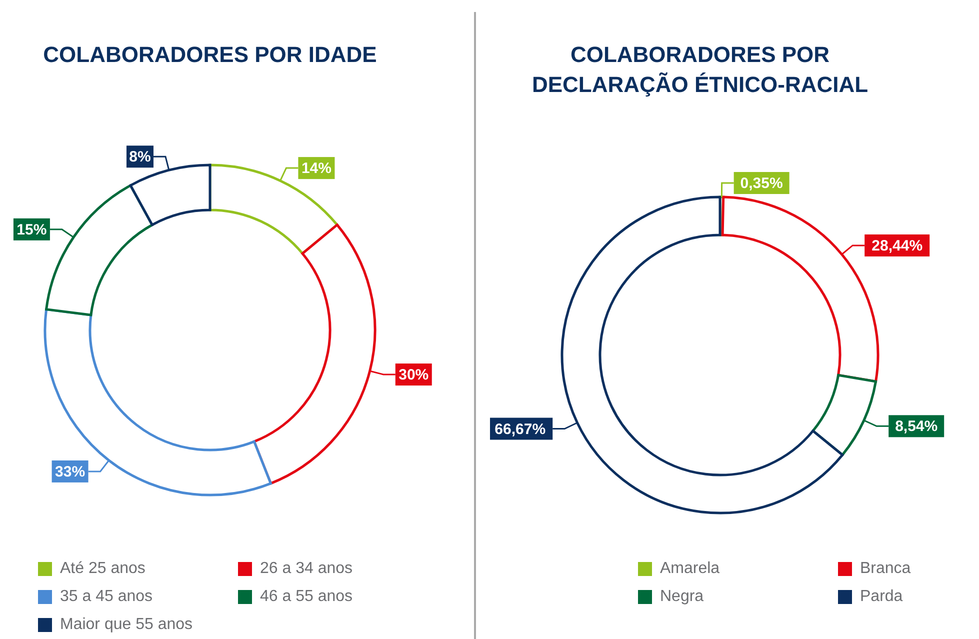 This screenshot has height=639, width=979. I want to click on data-label: 30%, so click(413, 375).